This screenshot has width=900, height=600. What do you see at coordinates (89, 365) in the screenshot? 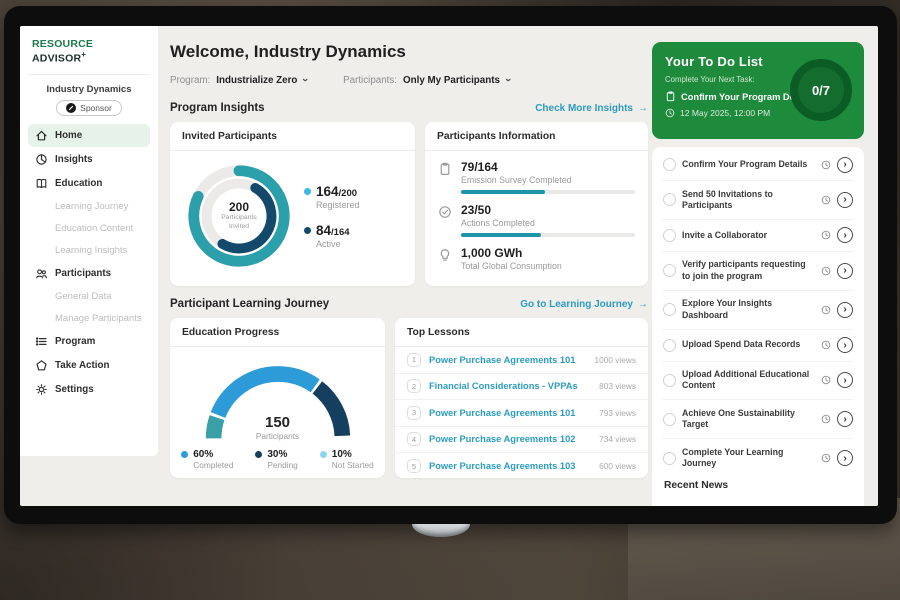
I see `sidebar-item-take-action: Take Action` at bounding box center [89, 365].